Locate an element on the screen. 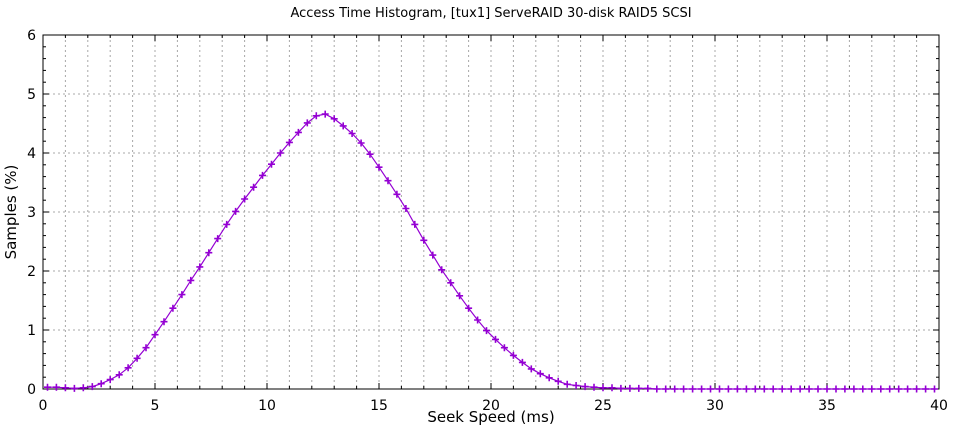 Image resolution: width=960 pixels, height=432 pixels. x-tick-label: 40 is located at coordinates (939, 406).